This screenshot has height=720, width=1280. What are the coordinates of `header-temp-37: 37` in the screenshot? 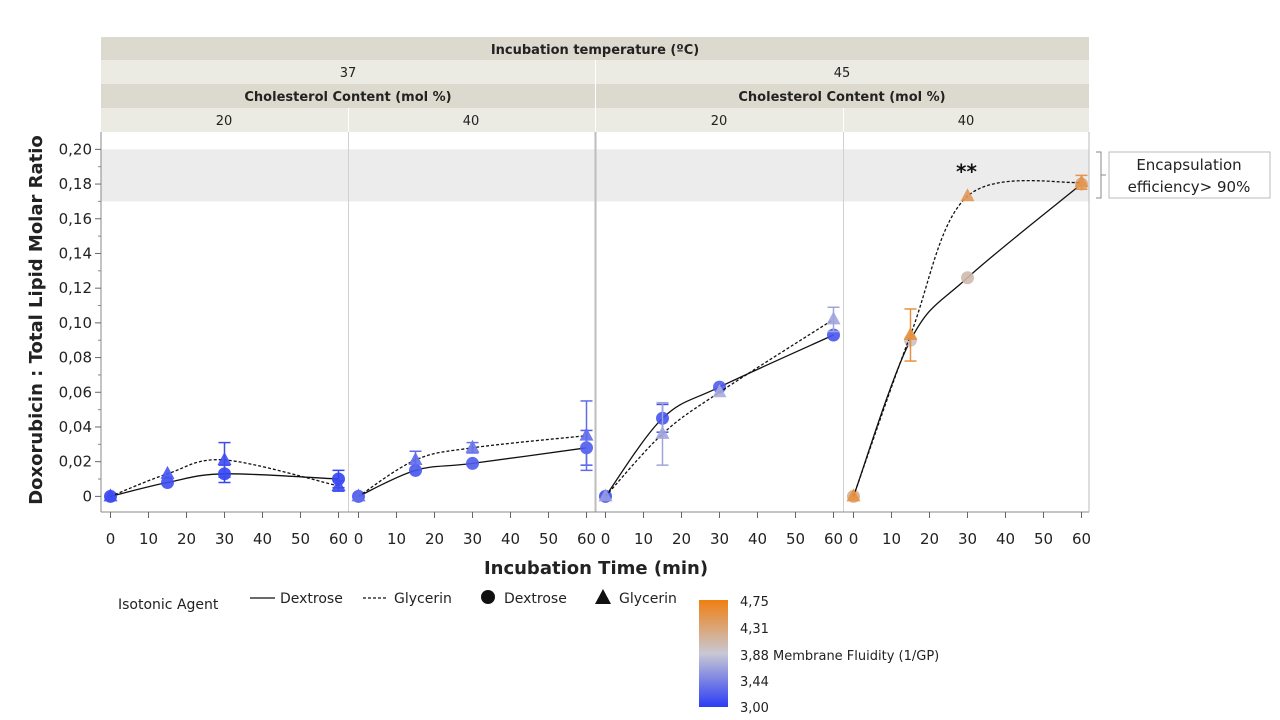 It's located at (348, 73).